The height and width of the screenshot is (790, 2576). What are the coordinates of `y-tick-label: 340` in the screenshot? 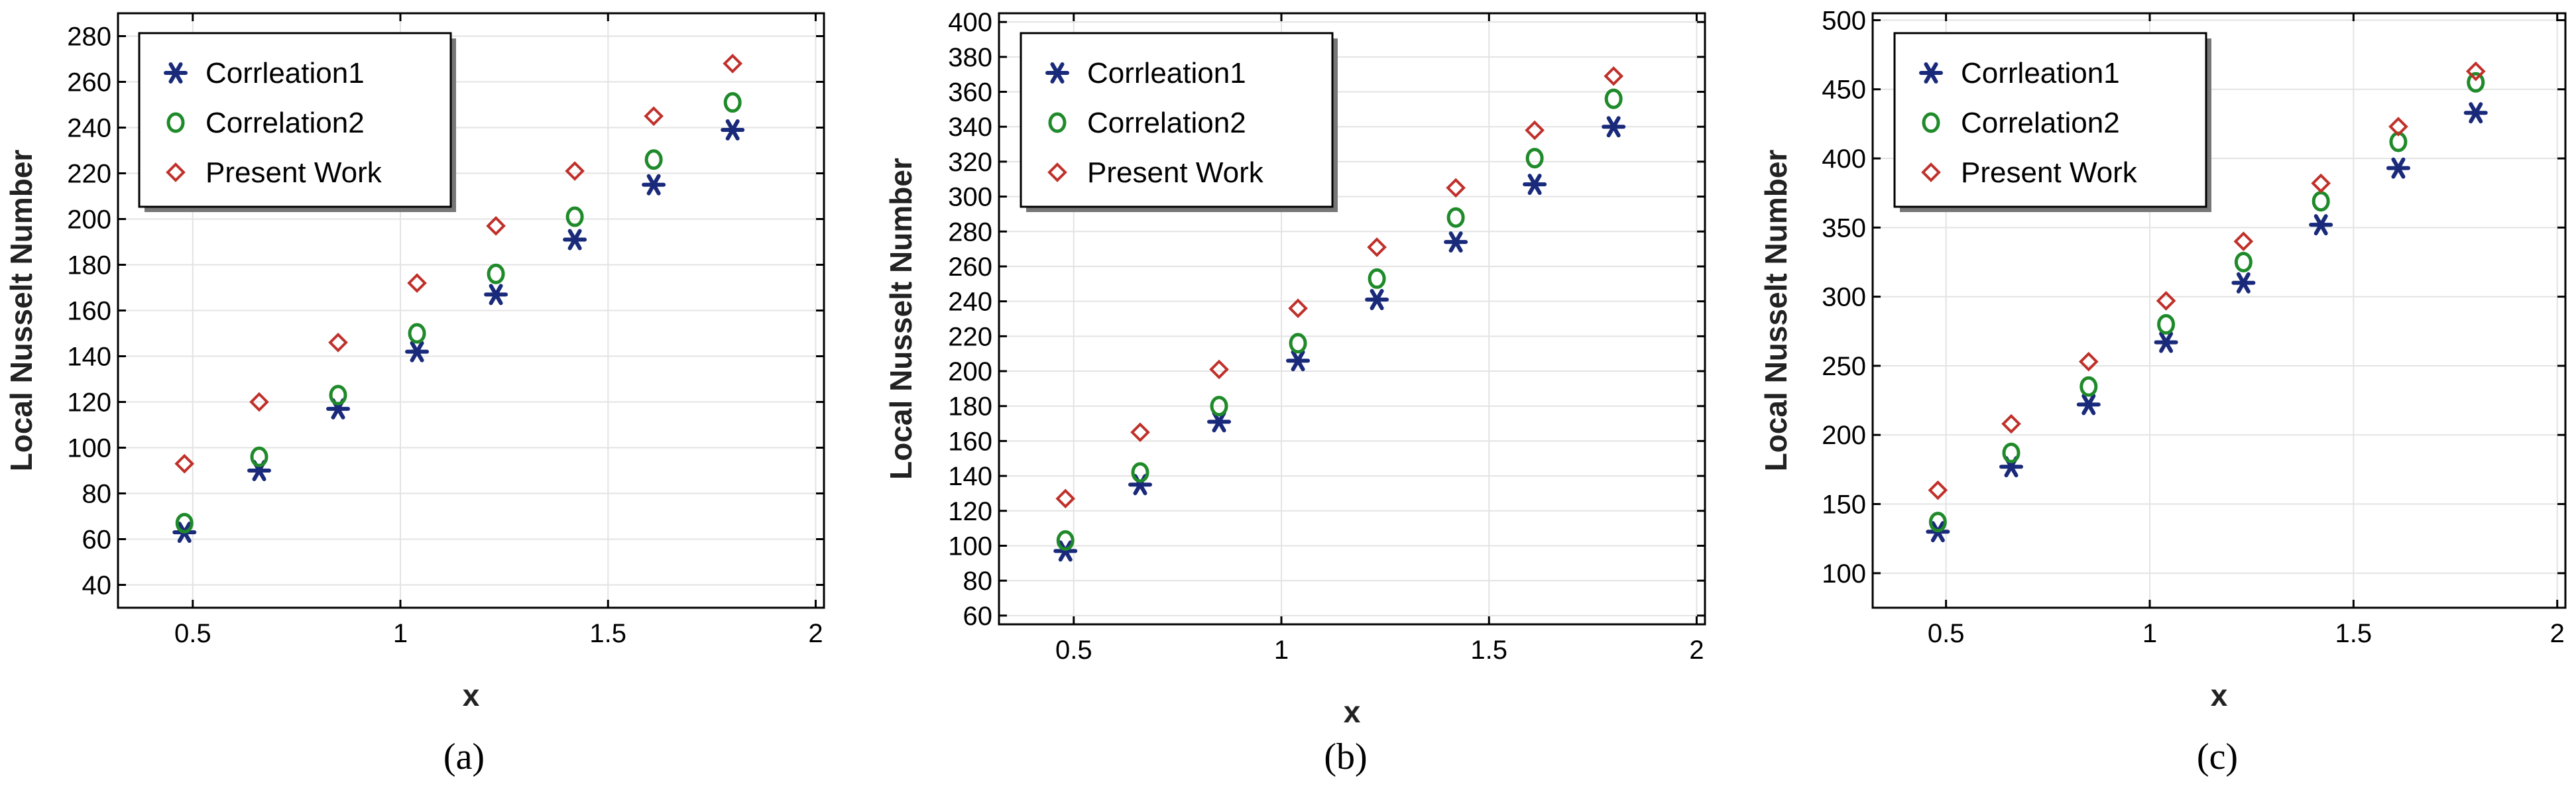 It's located at (970, 128).